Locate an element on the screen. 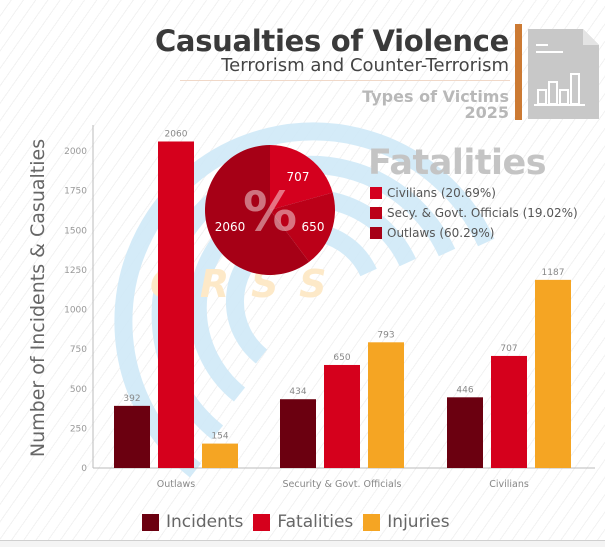 Image resolution: width=605 pixels, height=547 pixels. title-divider is located at coordinates (345, 80).